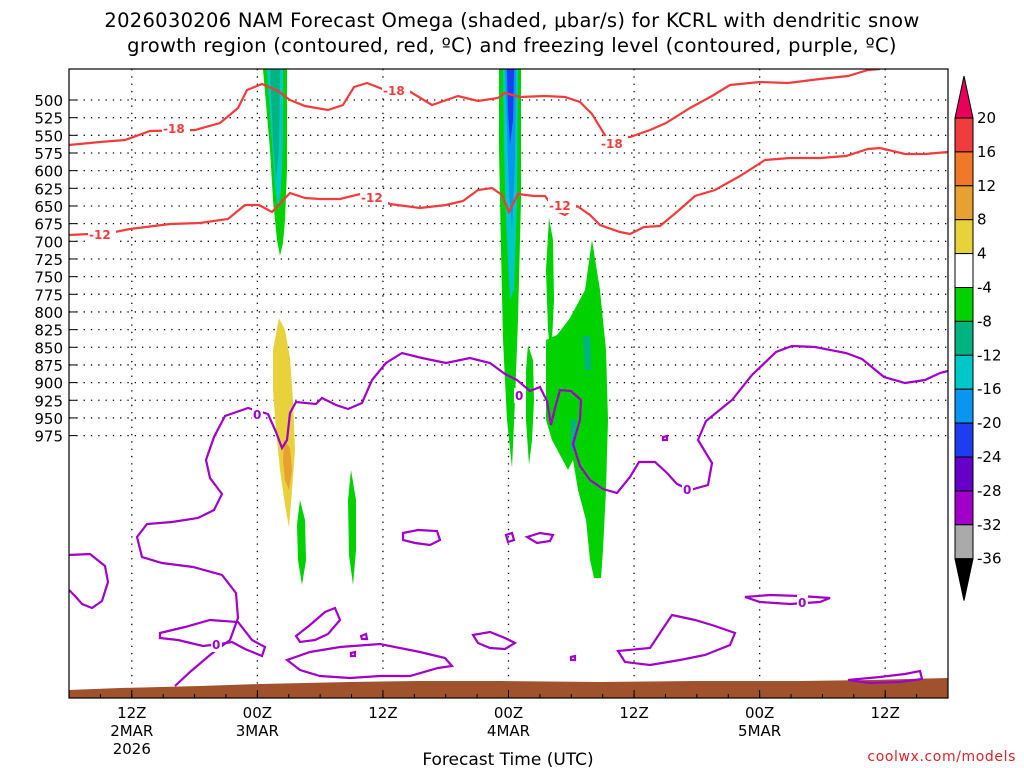 This screenshot has height=768, width=1024. I want to click on red-label-3: -18, so click(612, 144).